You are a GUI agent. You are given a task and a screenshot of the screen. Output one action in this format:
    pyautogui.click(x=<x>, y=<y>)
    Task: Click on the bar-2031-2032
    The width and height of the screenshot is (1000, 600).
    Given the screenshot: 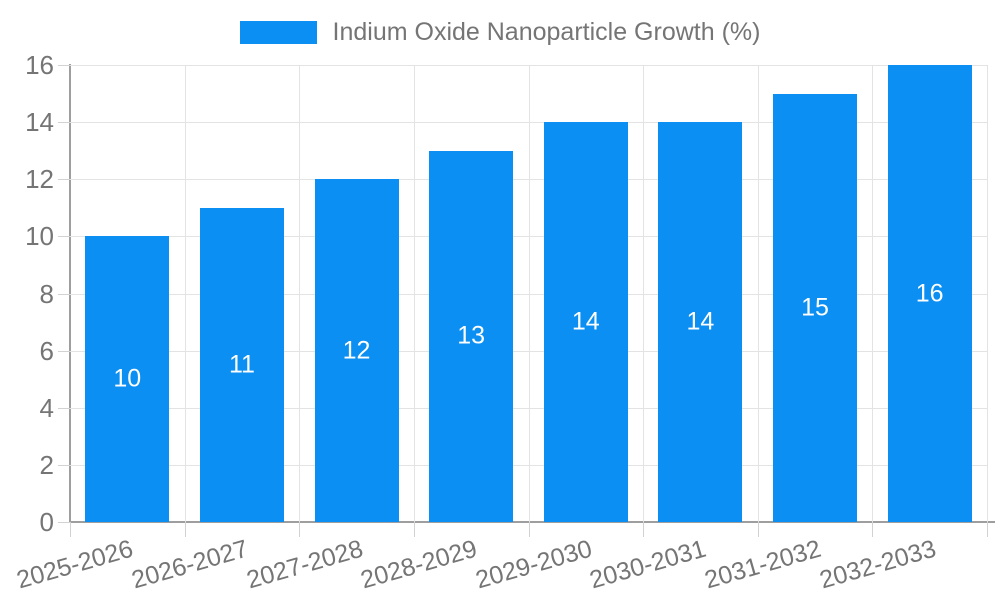 What is the action you would take?
    pyautogui.click(x=815, y=307)
    